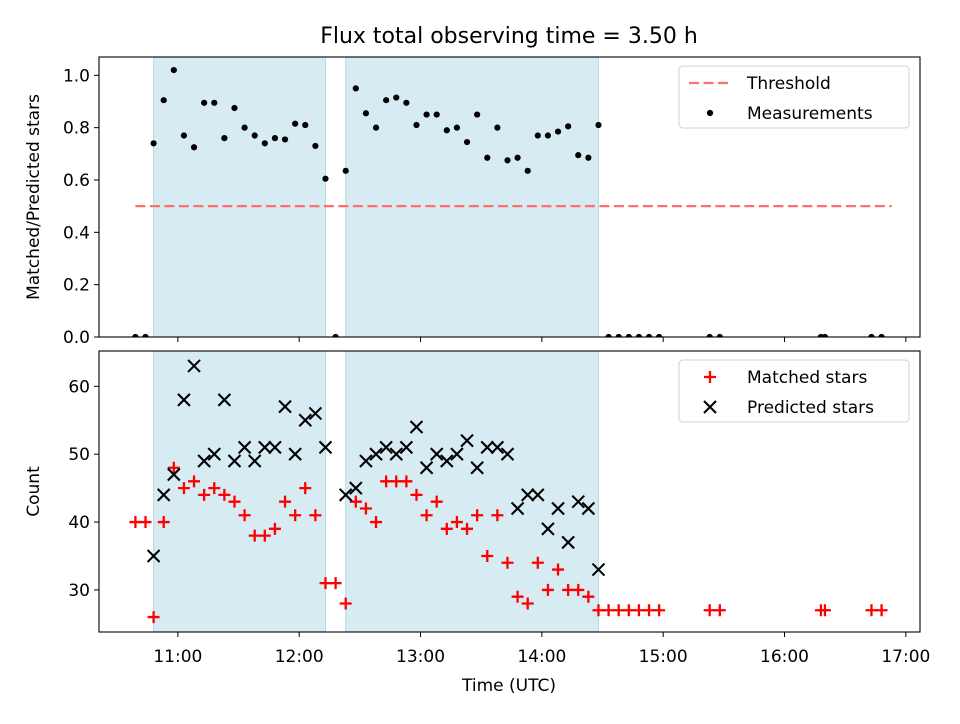 This screenshot has width=960, height=724. Describe the element at coordinates (905, 657) in the screenshot. I see `x-tick-label: 17:00` at that location.